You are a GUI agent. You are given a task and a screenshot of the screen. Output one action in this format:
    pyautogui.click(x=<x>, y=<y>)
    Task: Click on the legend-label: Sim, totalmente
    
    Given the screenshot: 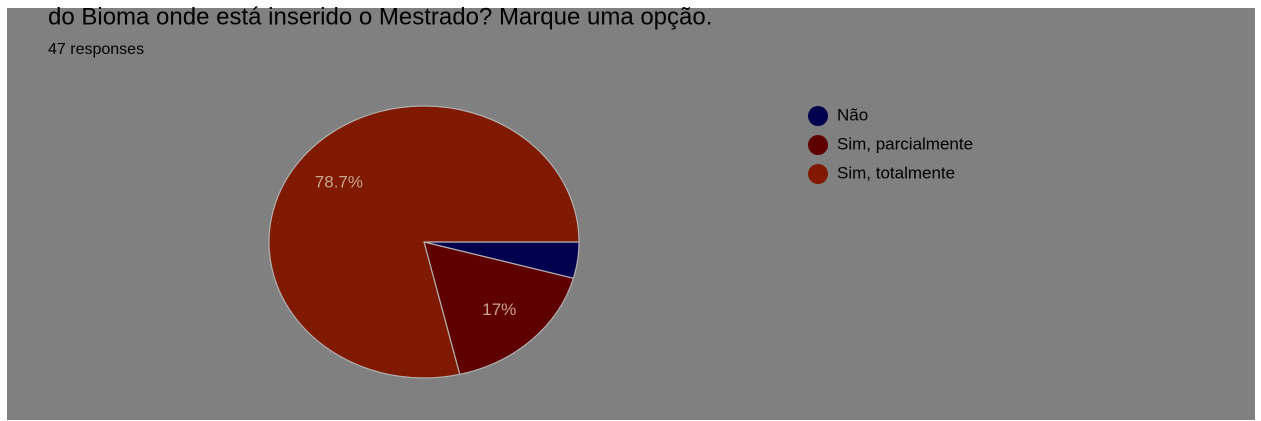 What is the action you would take?
    pyautogui.click(x=896, y=172)
    